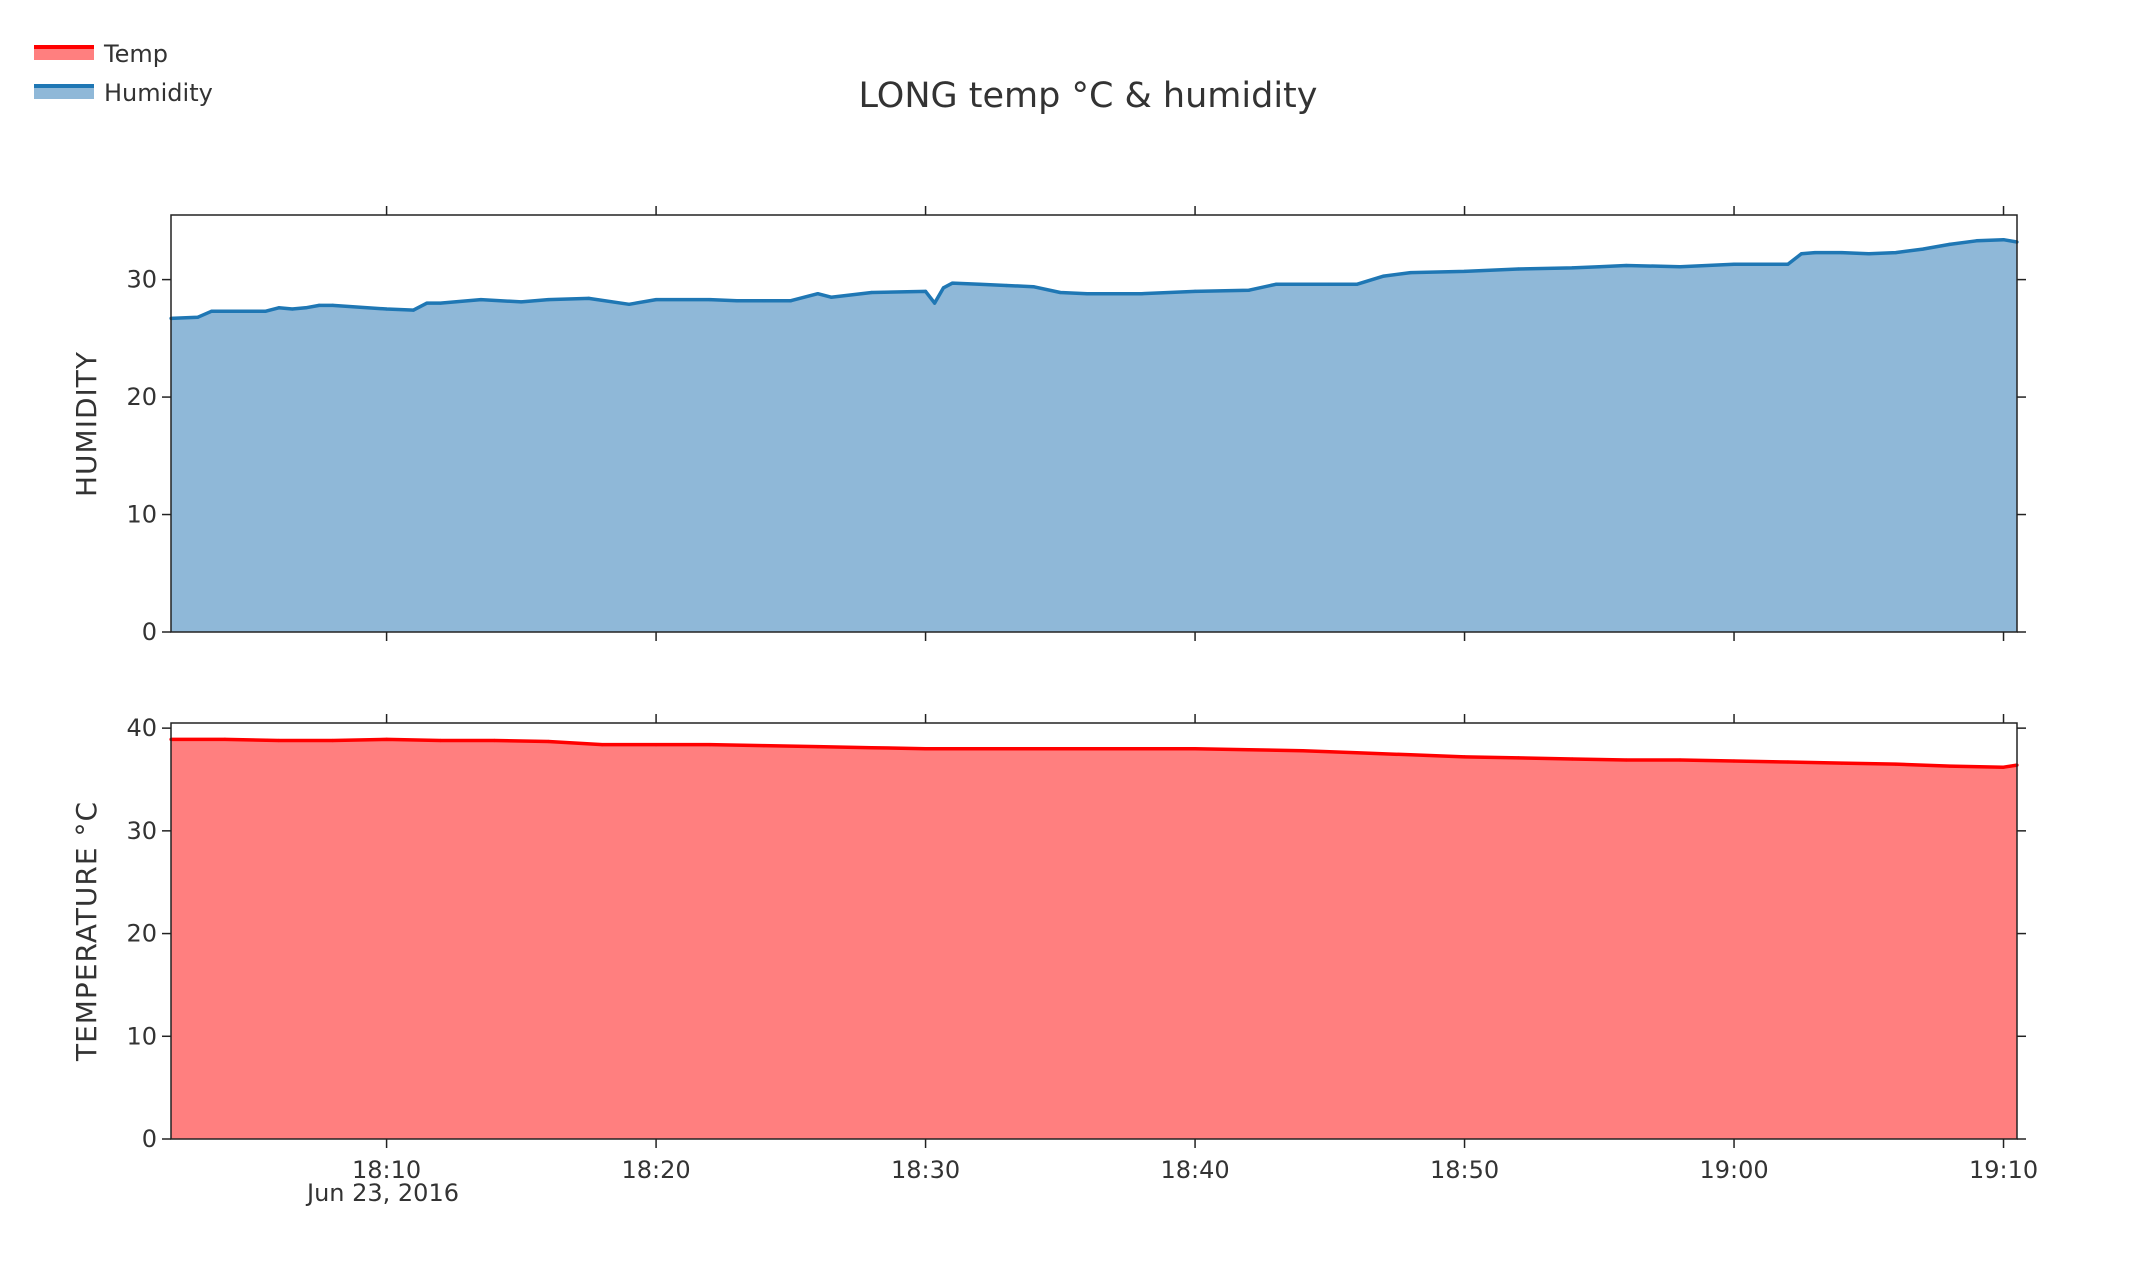  Describe the element at coordinates (1194, 1170) in the screenshot. I see `x-tick-label: 18:40` at that location.